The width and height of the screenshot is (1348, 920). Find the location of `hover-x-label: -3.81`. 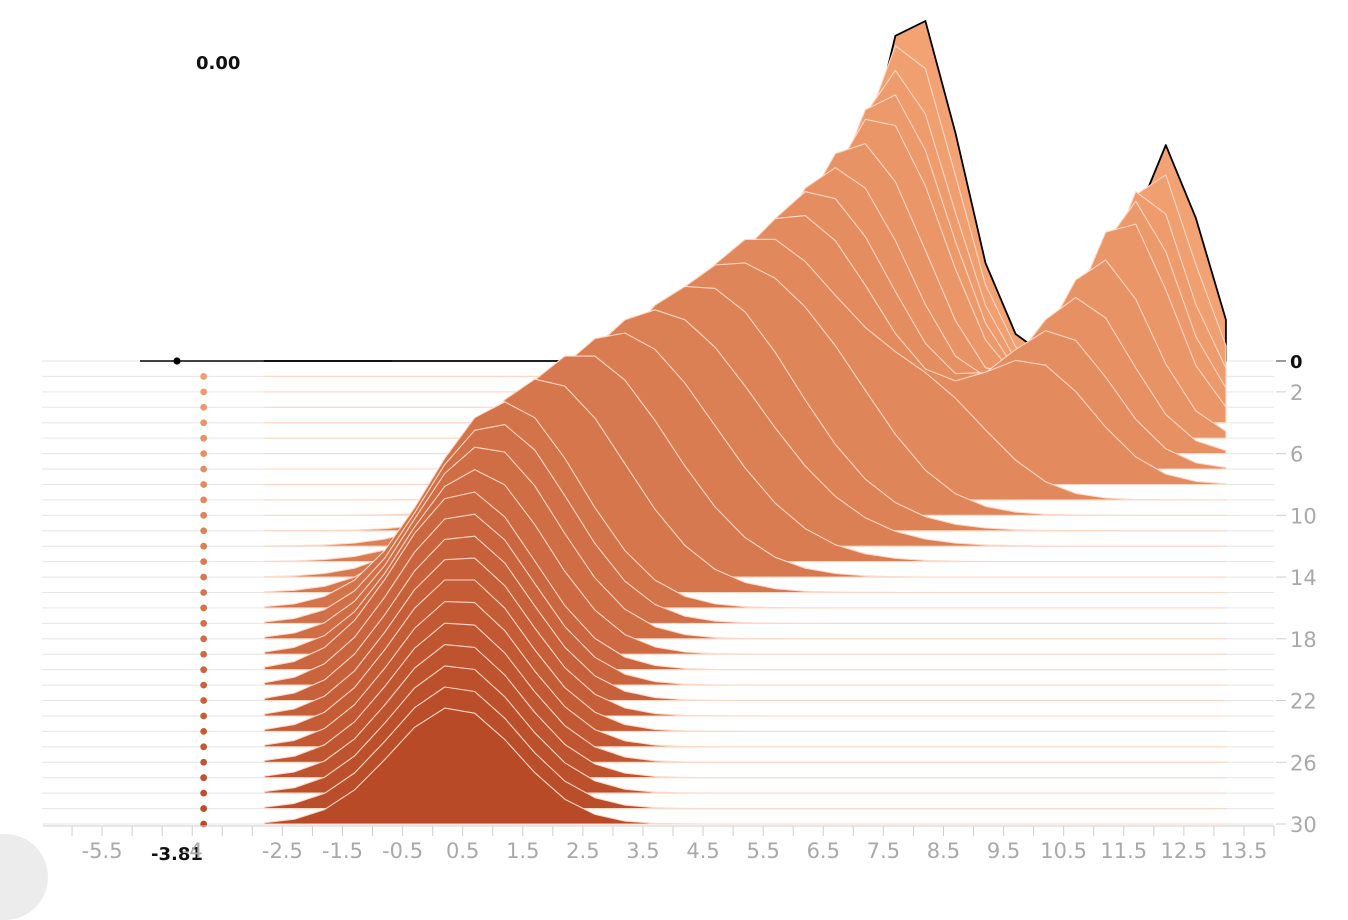

hover-x-label: -3.81 is located at coordinates (177, 854).